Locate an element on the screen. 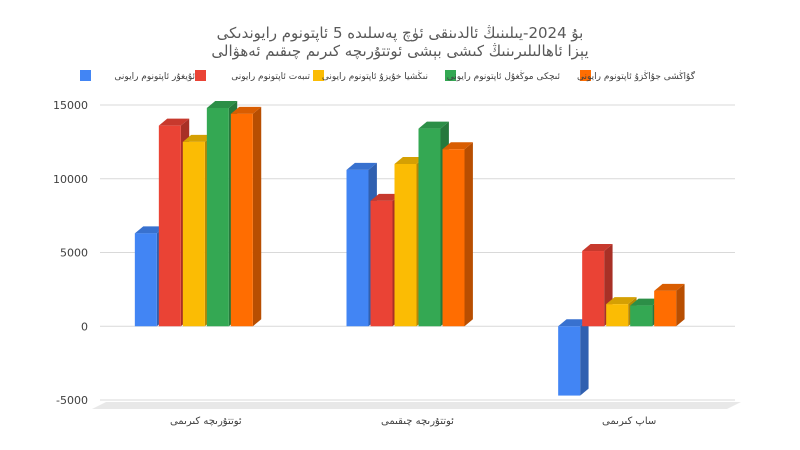 The image size is (800, 450). legend-item: گۇاڭشى جۇاڭزۇ ئاپتونوم رايونى is located at coordinates (636, 76).